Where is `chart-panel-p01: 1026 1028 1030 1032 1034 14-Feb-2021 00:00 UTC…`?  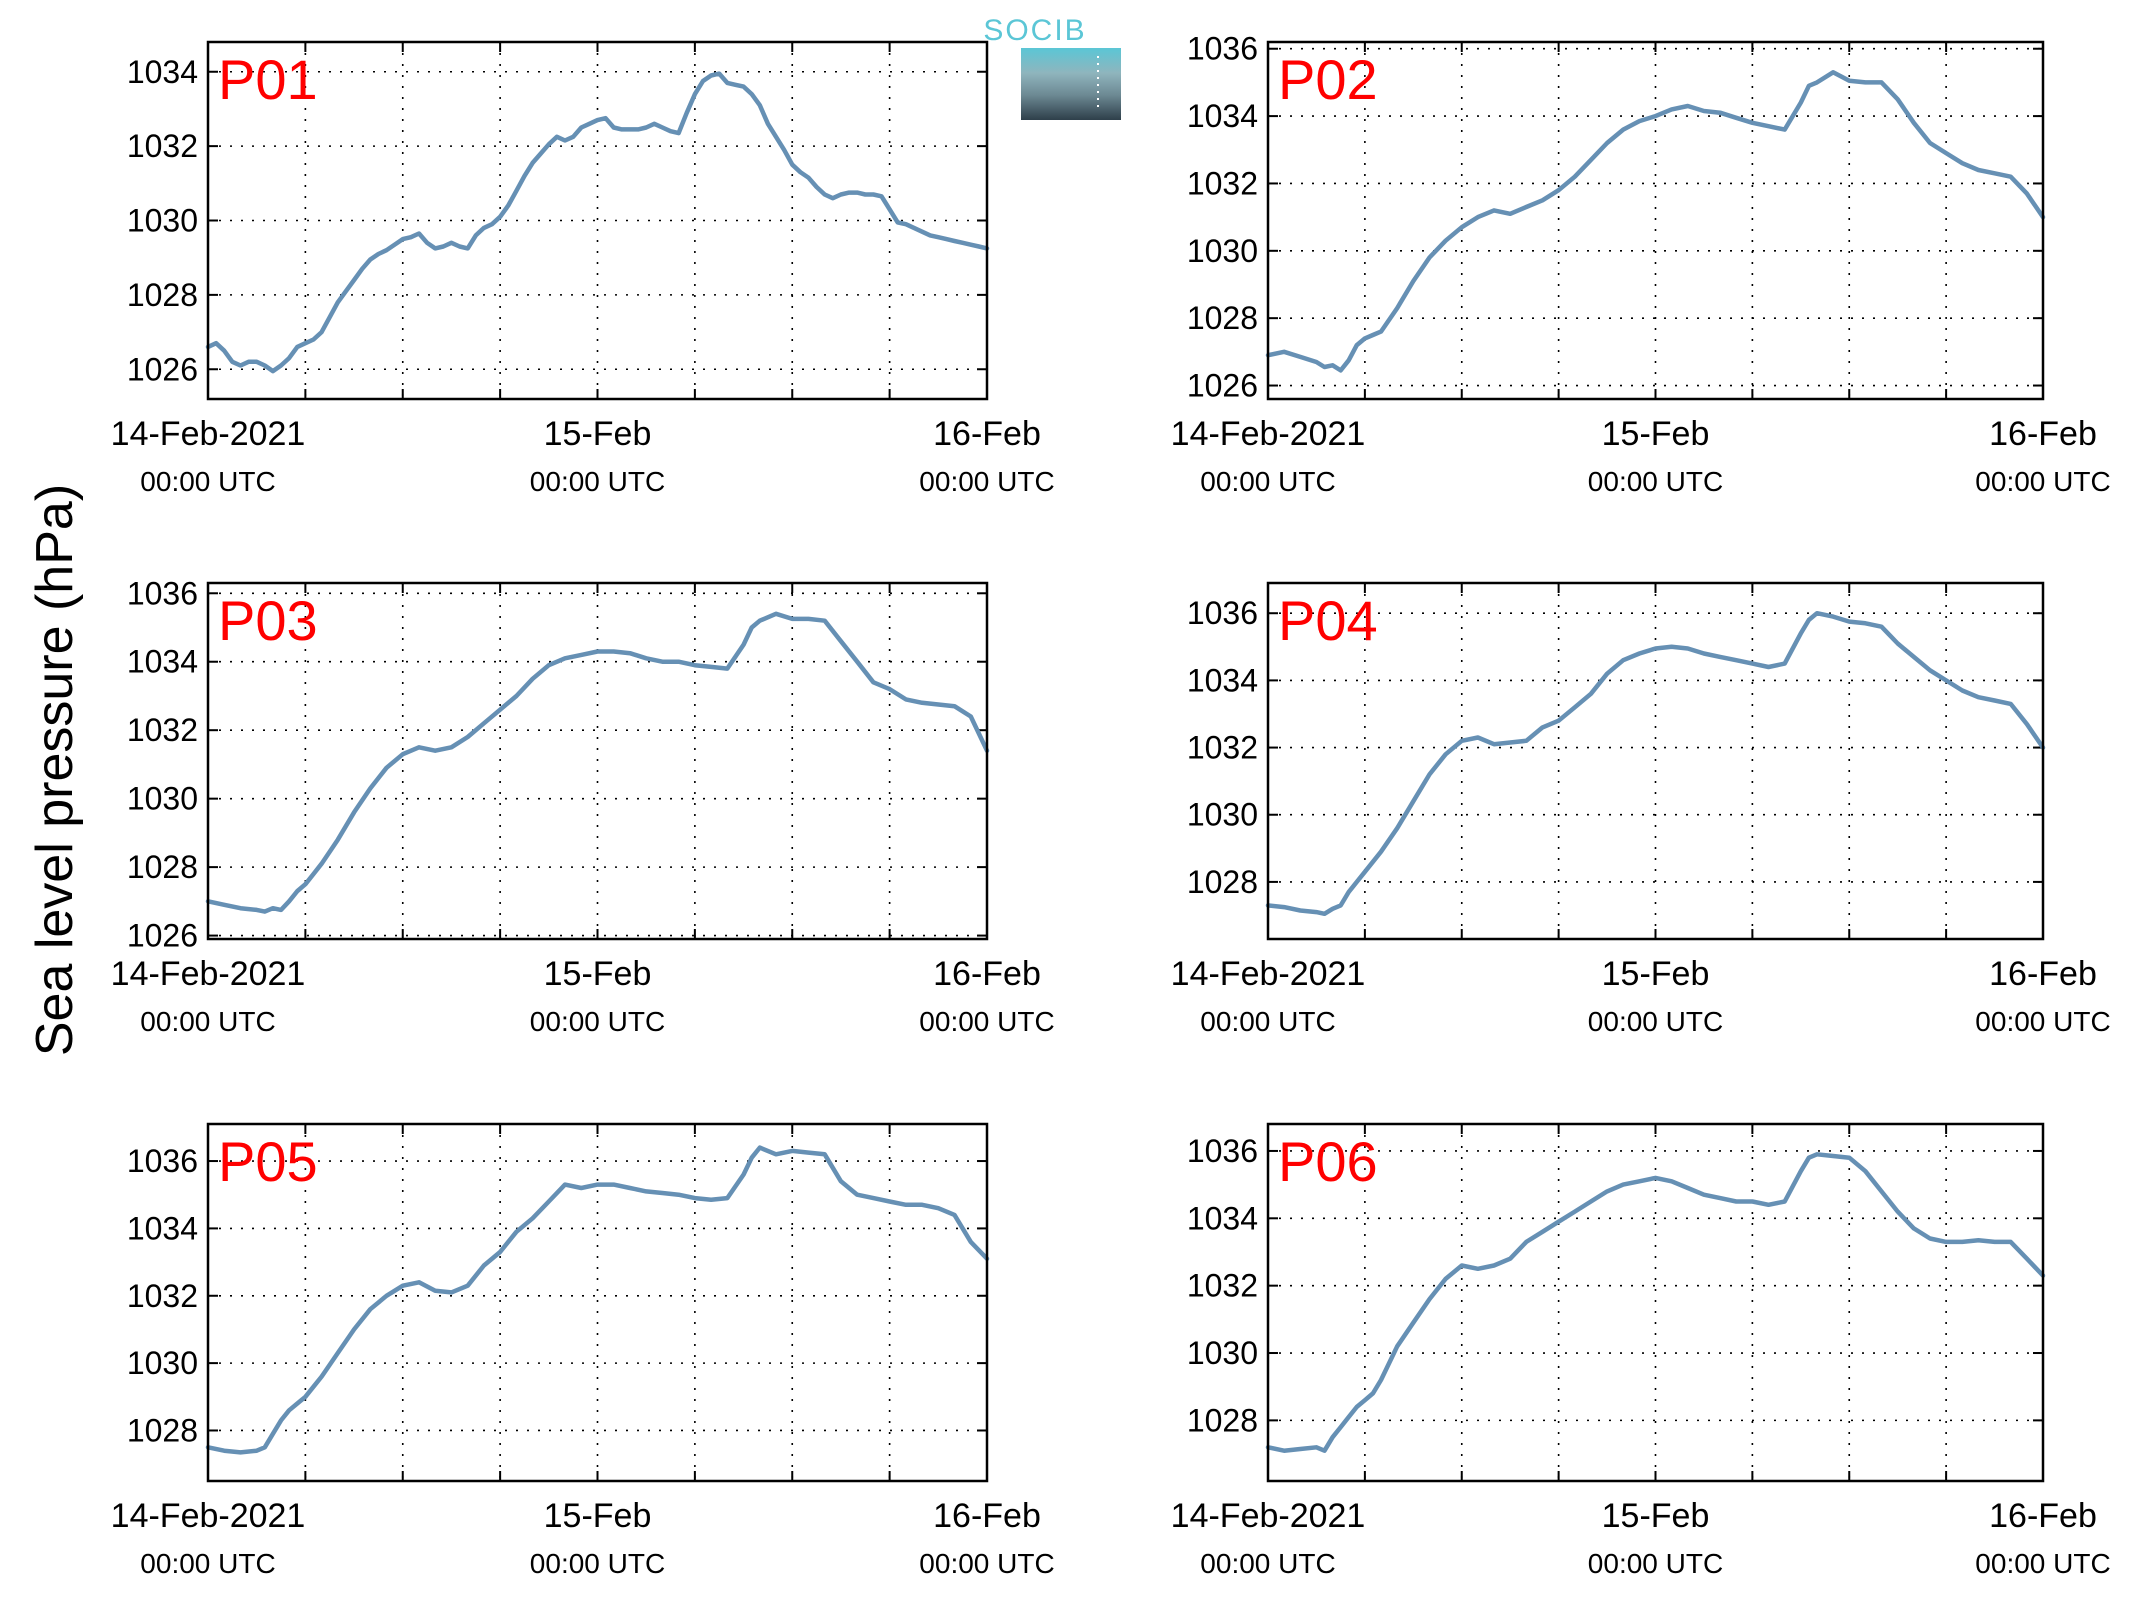 chart-panel-p01: 1026 1028 1030 1032 1034 14-Feb-2021 00:00 UTC… is located at coordinates (583, 268).